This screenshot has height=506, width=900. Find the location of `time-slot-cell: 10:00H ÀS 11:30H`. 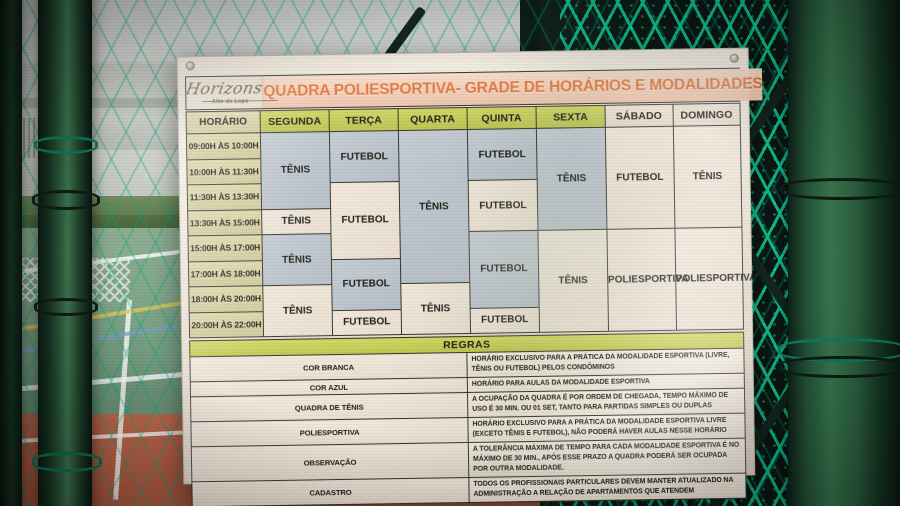

time-slot-cell: 10:00H ÀS 11:30H is located at coordinates (224, 171).